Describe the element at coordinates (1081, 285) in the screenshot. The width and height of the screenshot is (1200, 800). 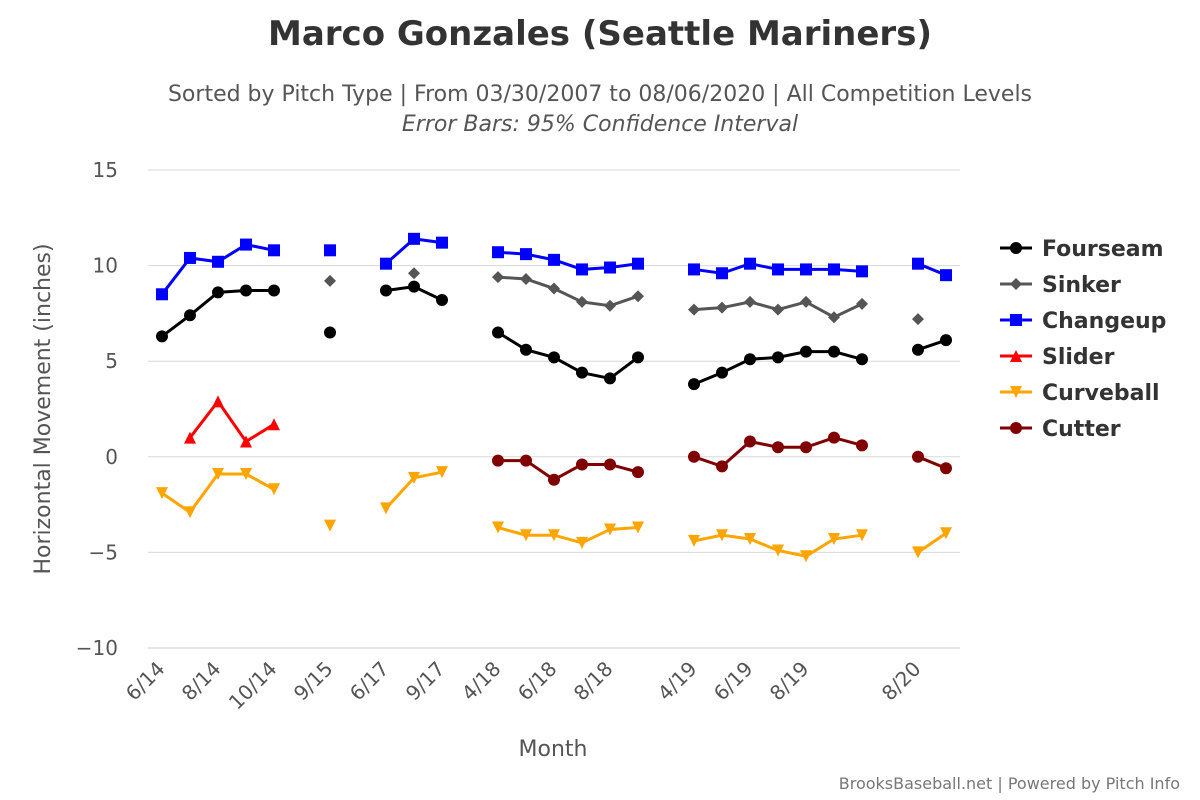
I see `legend-item-sinker: Sinker` at that location.